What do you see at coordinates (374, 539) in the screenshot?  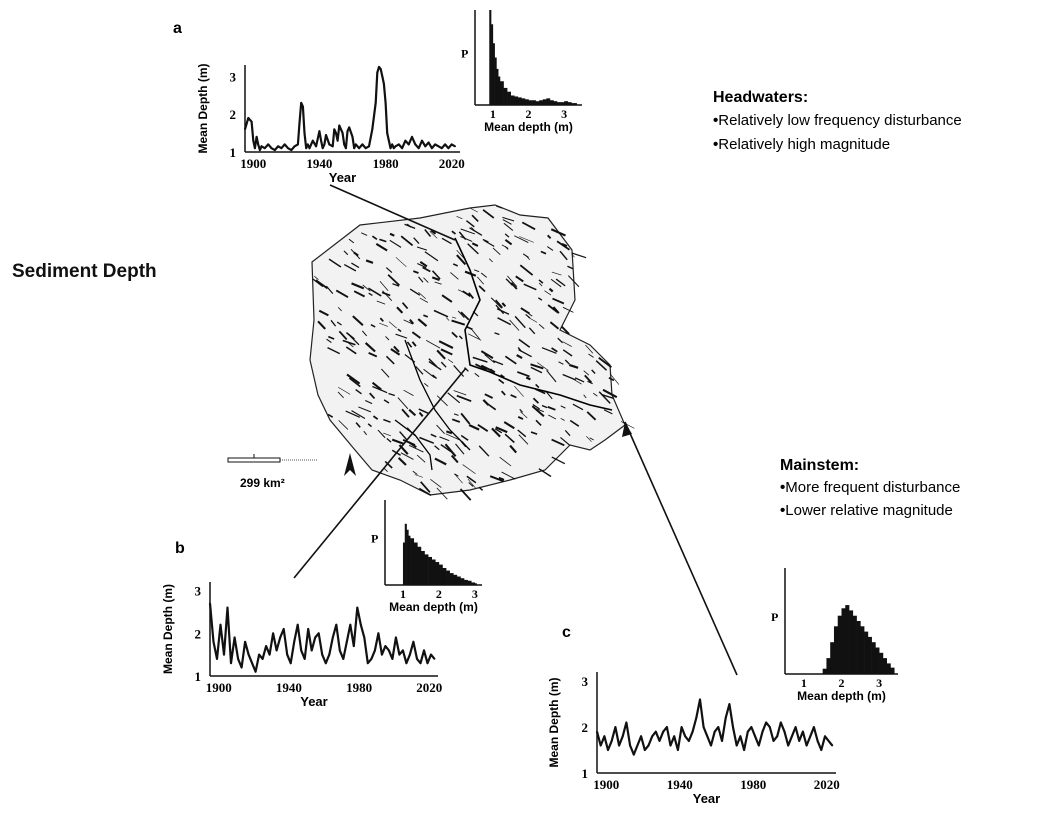 I see `y-axis-label: P` at bounding box center [374, 539].